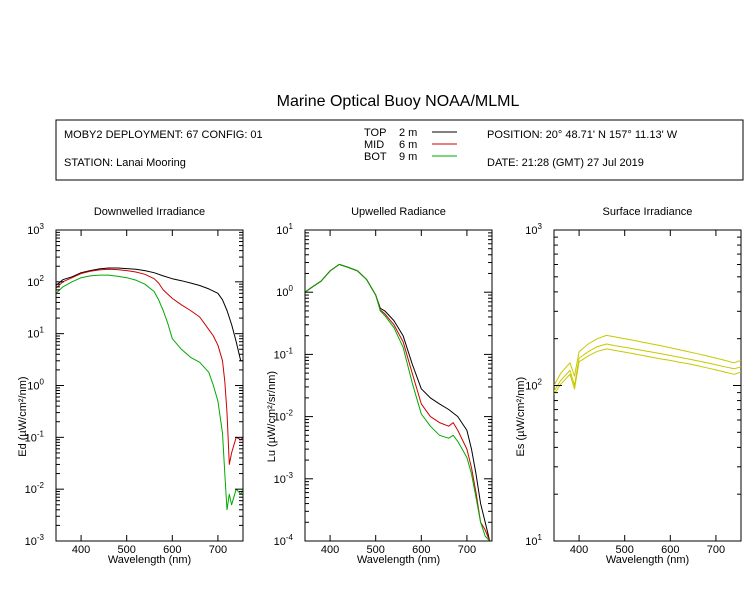  Describe the element at coordinates (521, 417) in the screenshot. I see `y-axis-label: Es (µW/cm²/nm)` at that location.